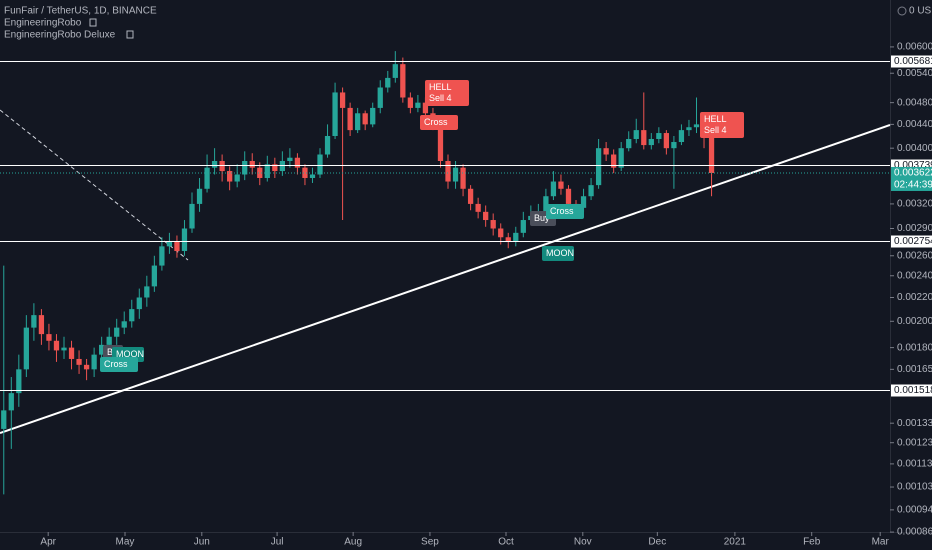 Image resolution: width=932 pixels, height=550 pixels. What do you see at coordinates (430, 542) in the screenshot?
I see `x-tick-label: Sep` at bounding box center [430, 542].